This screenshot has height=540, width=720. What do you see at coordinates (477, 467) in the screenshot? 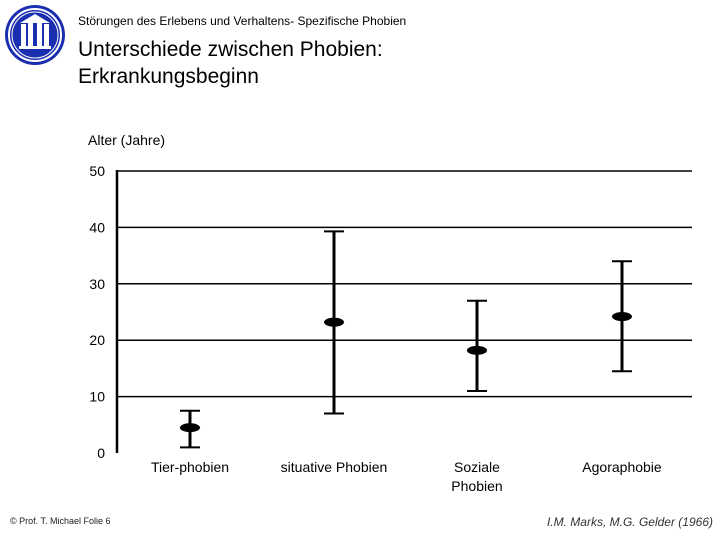
I see `x-tick-label-2-0: Soziale` at bounding box center [477, 467].